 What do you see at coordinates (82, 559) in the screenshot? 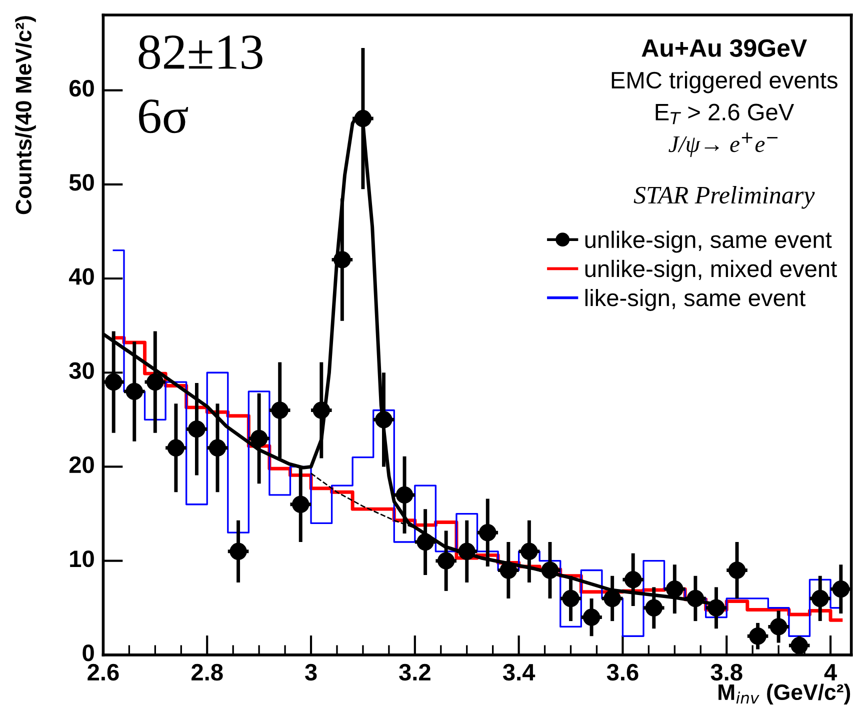
I see `y-tick-label: 10` at bounding box center [82, 559].